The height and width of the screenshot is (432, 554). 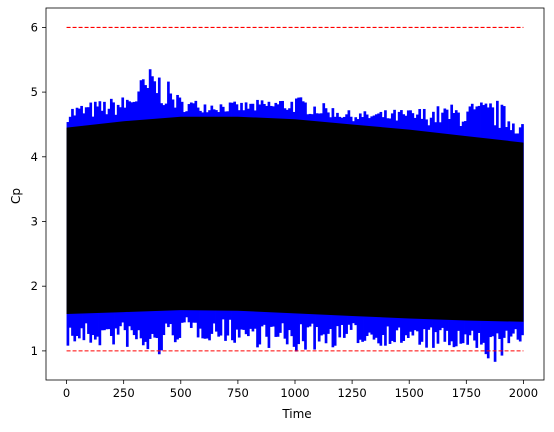 What do you see at coordinates (466, 393) in the screenshot?
I see `x-tick-label: 1750` at bounding box center [466, 393].